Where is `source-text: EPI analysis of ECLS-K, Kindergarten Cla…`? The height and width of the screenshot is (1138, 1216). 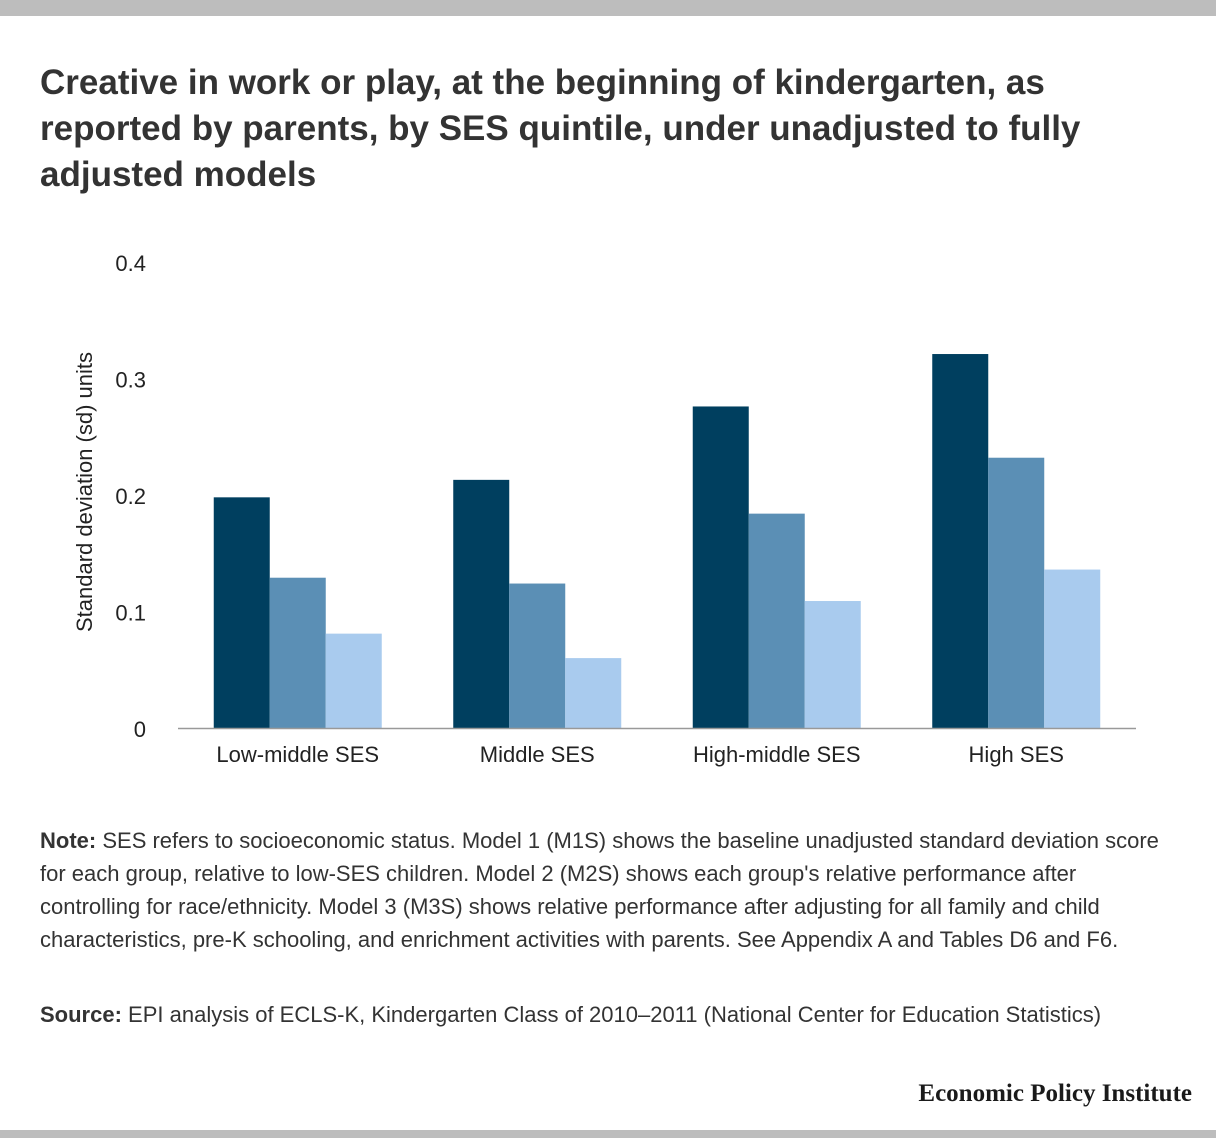 source-text: EPI analysis of ECLS-K, Kindergarten Cla… is located at coordinates (615, 1014).